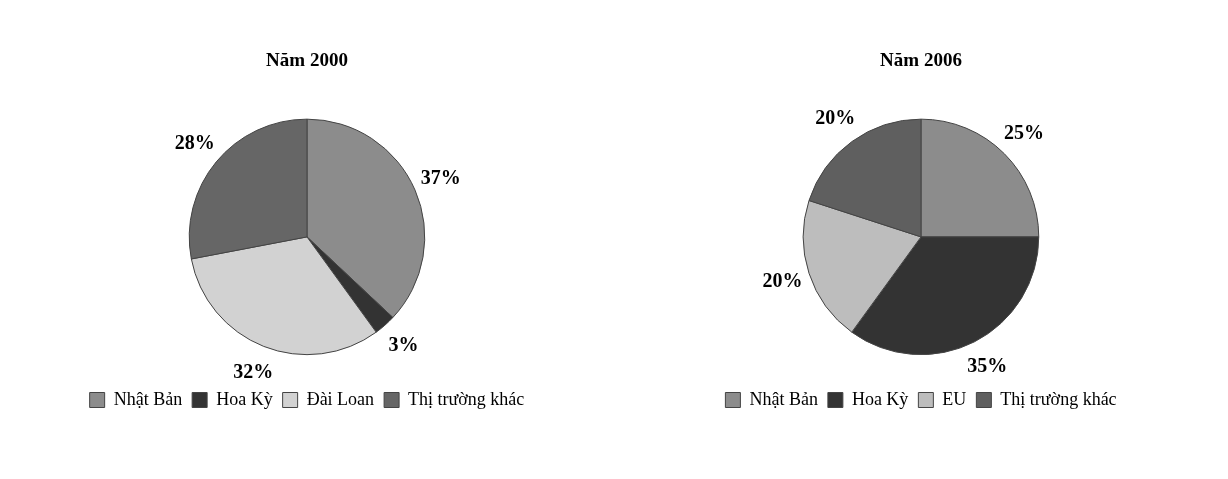  I want to click on data-label: 28%, so click(194, 142).